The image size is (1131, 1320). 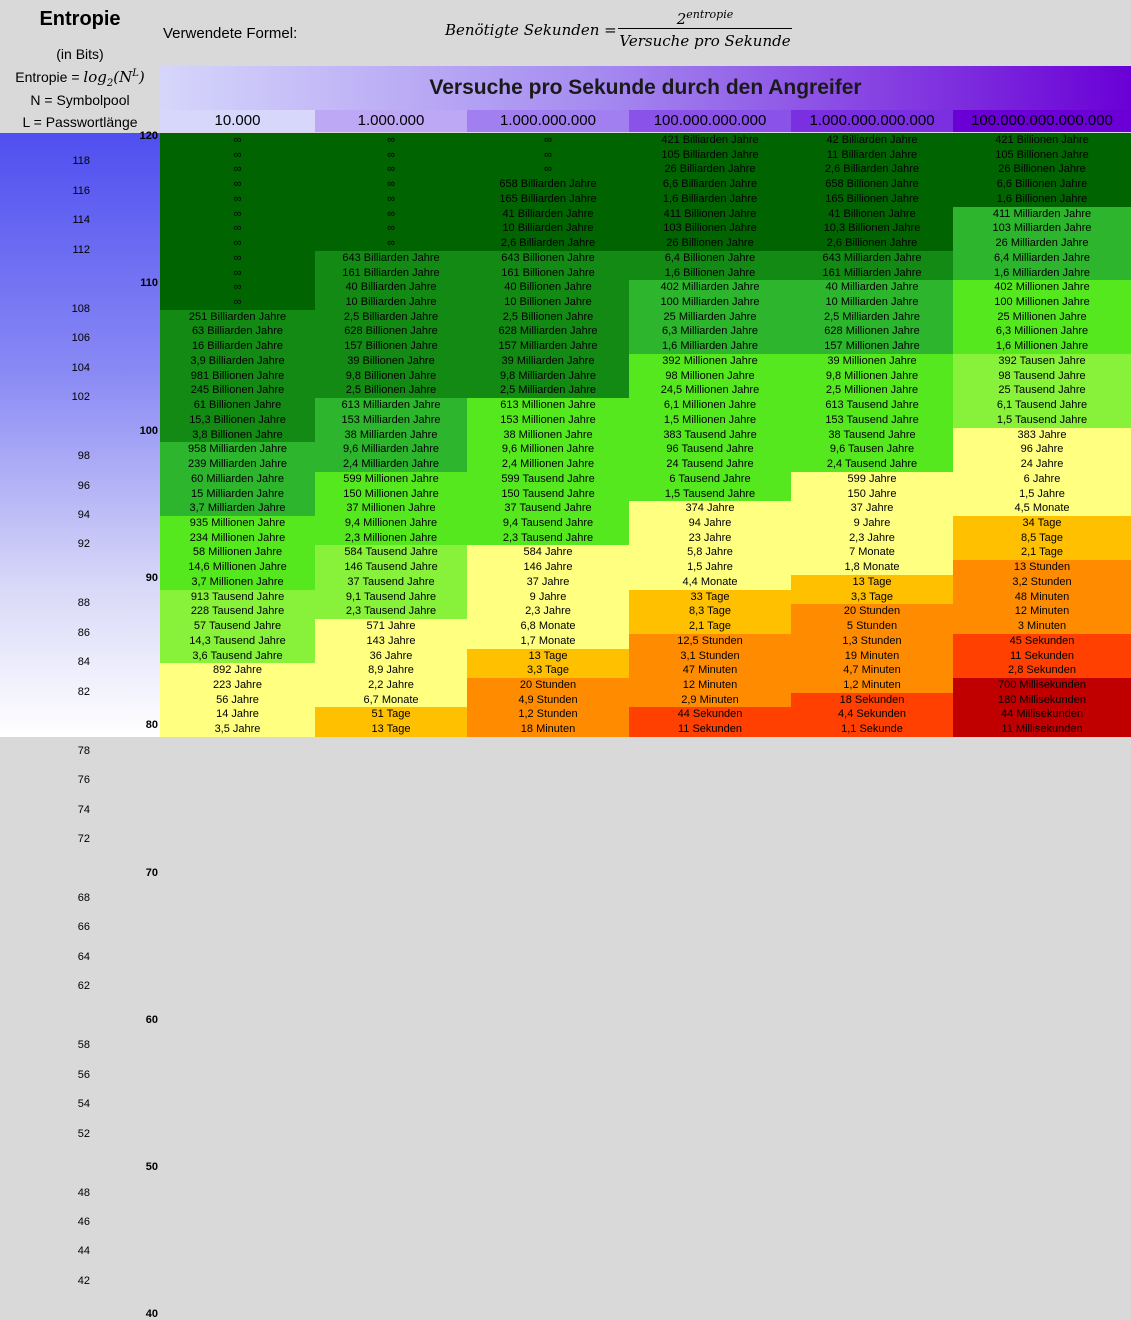 I want to click on time-cell: 57 Tausend Jahre, so click(x=237, y=626).